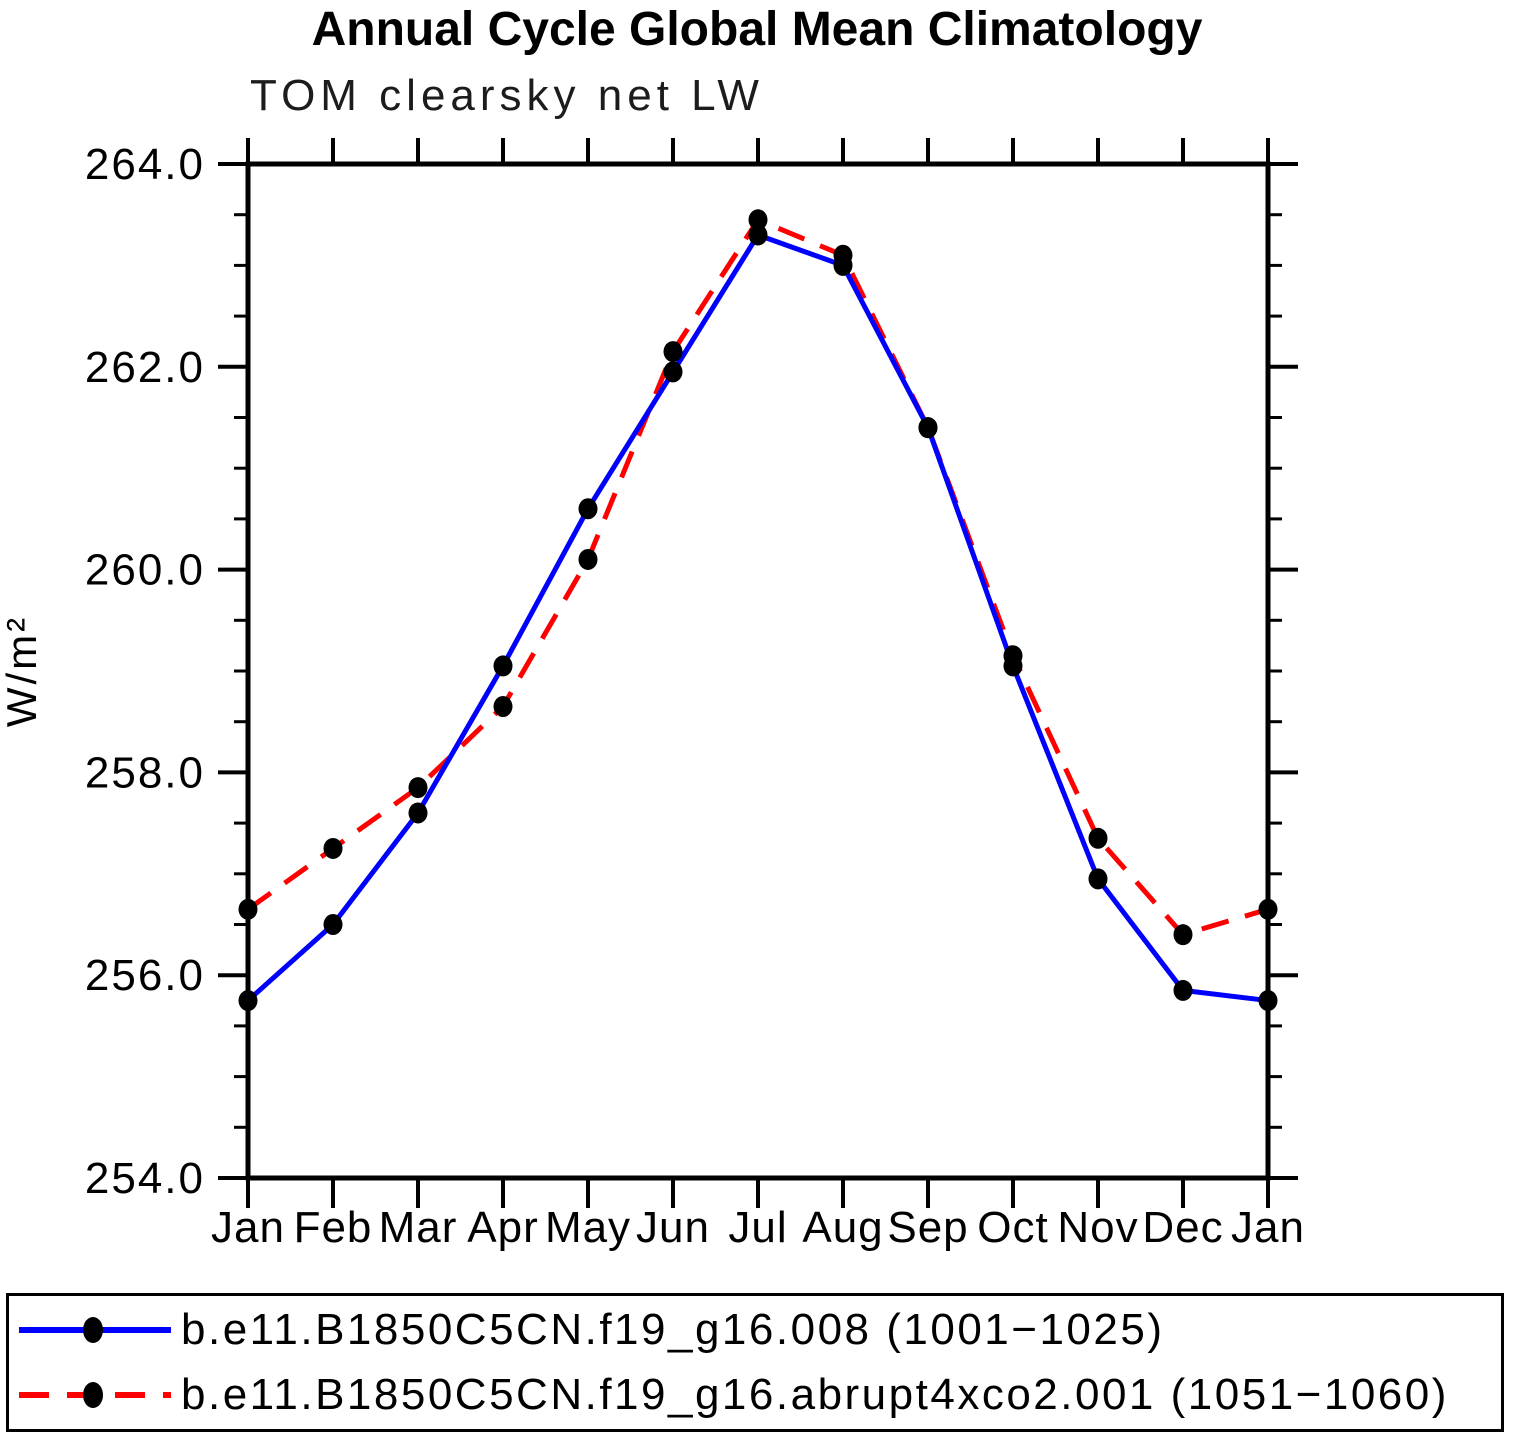 Image resolution: width=1514 pixels, height=1439 pixels. I want to click on x-tick-label: Sep, so click(927, 1227).